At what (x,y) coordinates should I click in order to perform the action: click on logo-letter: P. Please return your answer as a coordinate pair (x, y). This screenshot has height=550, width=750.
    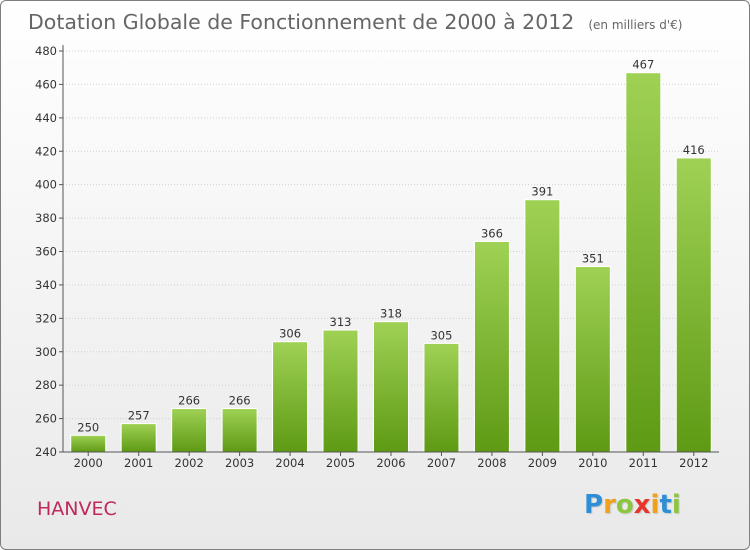
    Looking at the image, I should click on (594, 505).